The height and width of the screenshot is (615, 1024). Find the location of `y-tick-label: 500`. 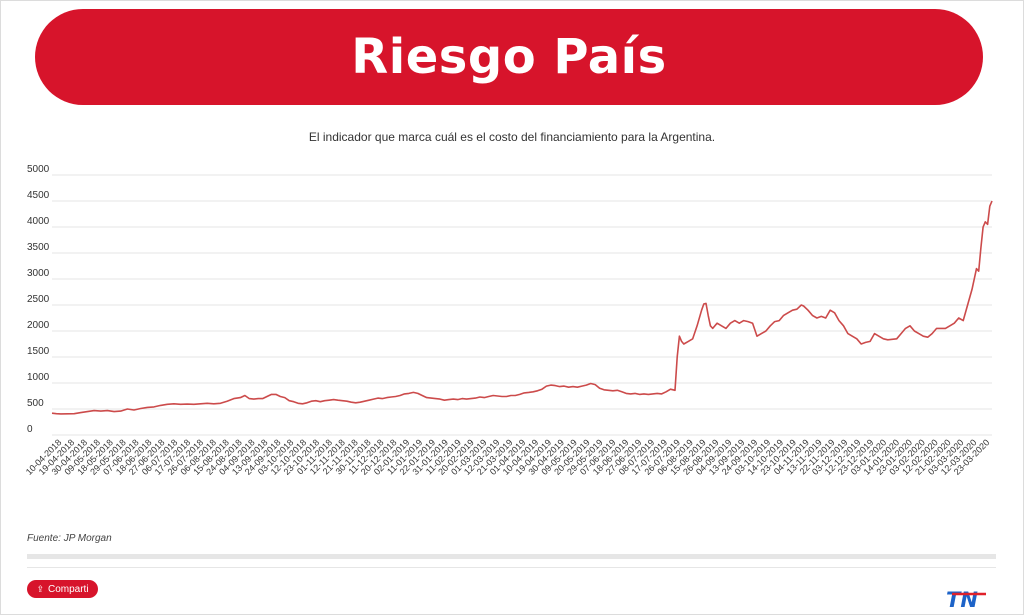

y-tick-label: 500 is located at coordinates (35, 403).